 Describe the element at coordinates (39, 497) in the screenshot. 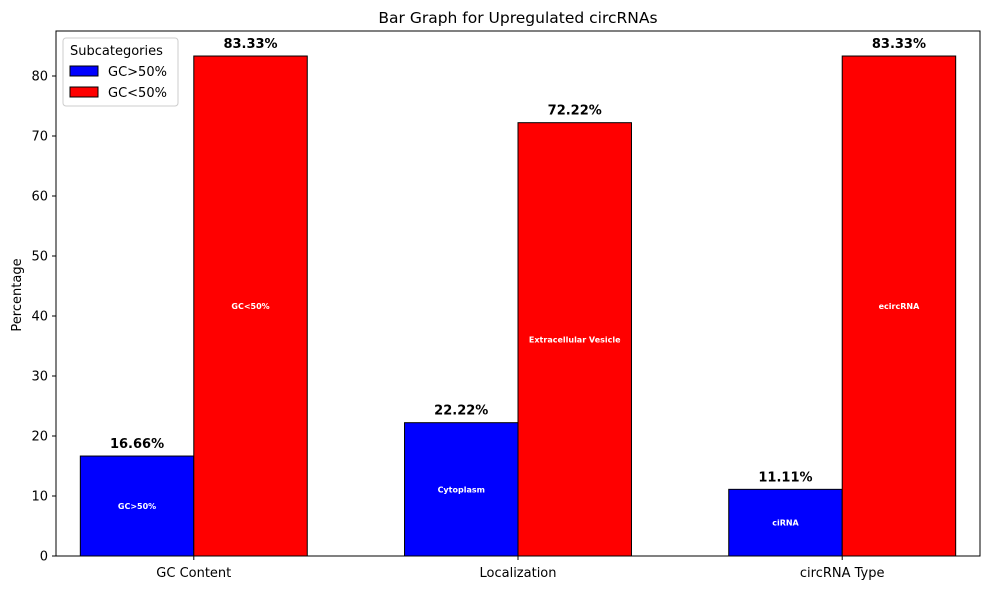

I see `y-tick-label: 10` at that location.